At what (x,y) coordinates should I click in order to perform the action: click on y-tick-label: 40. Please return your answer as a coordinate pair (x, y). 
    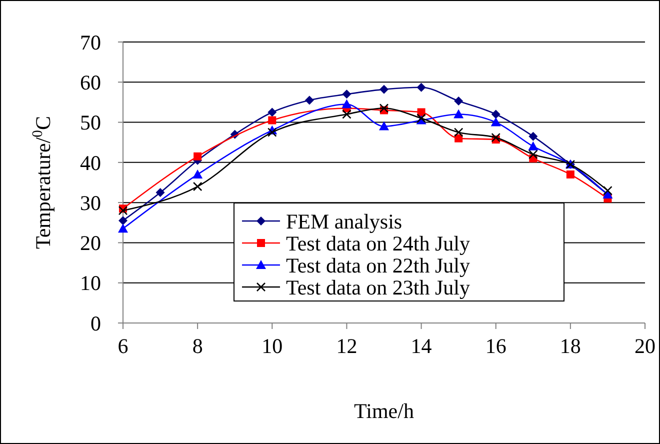
    Looking at the image, I should click on (90, 162).